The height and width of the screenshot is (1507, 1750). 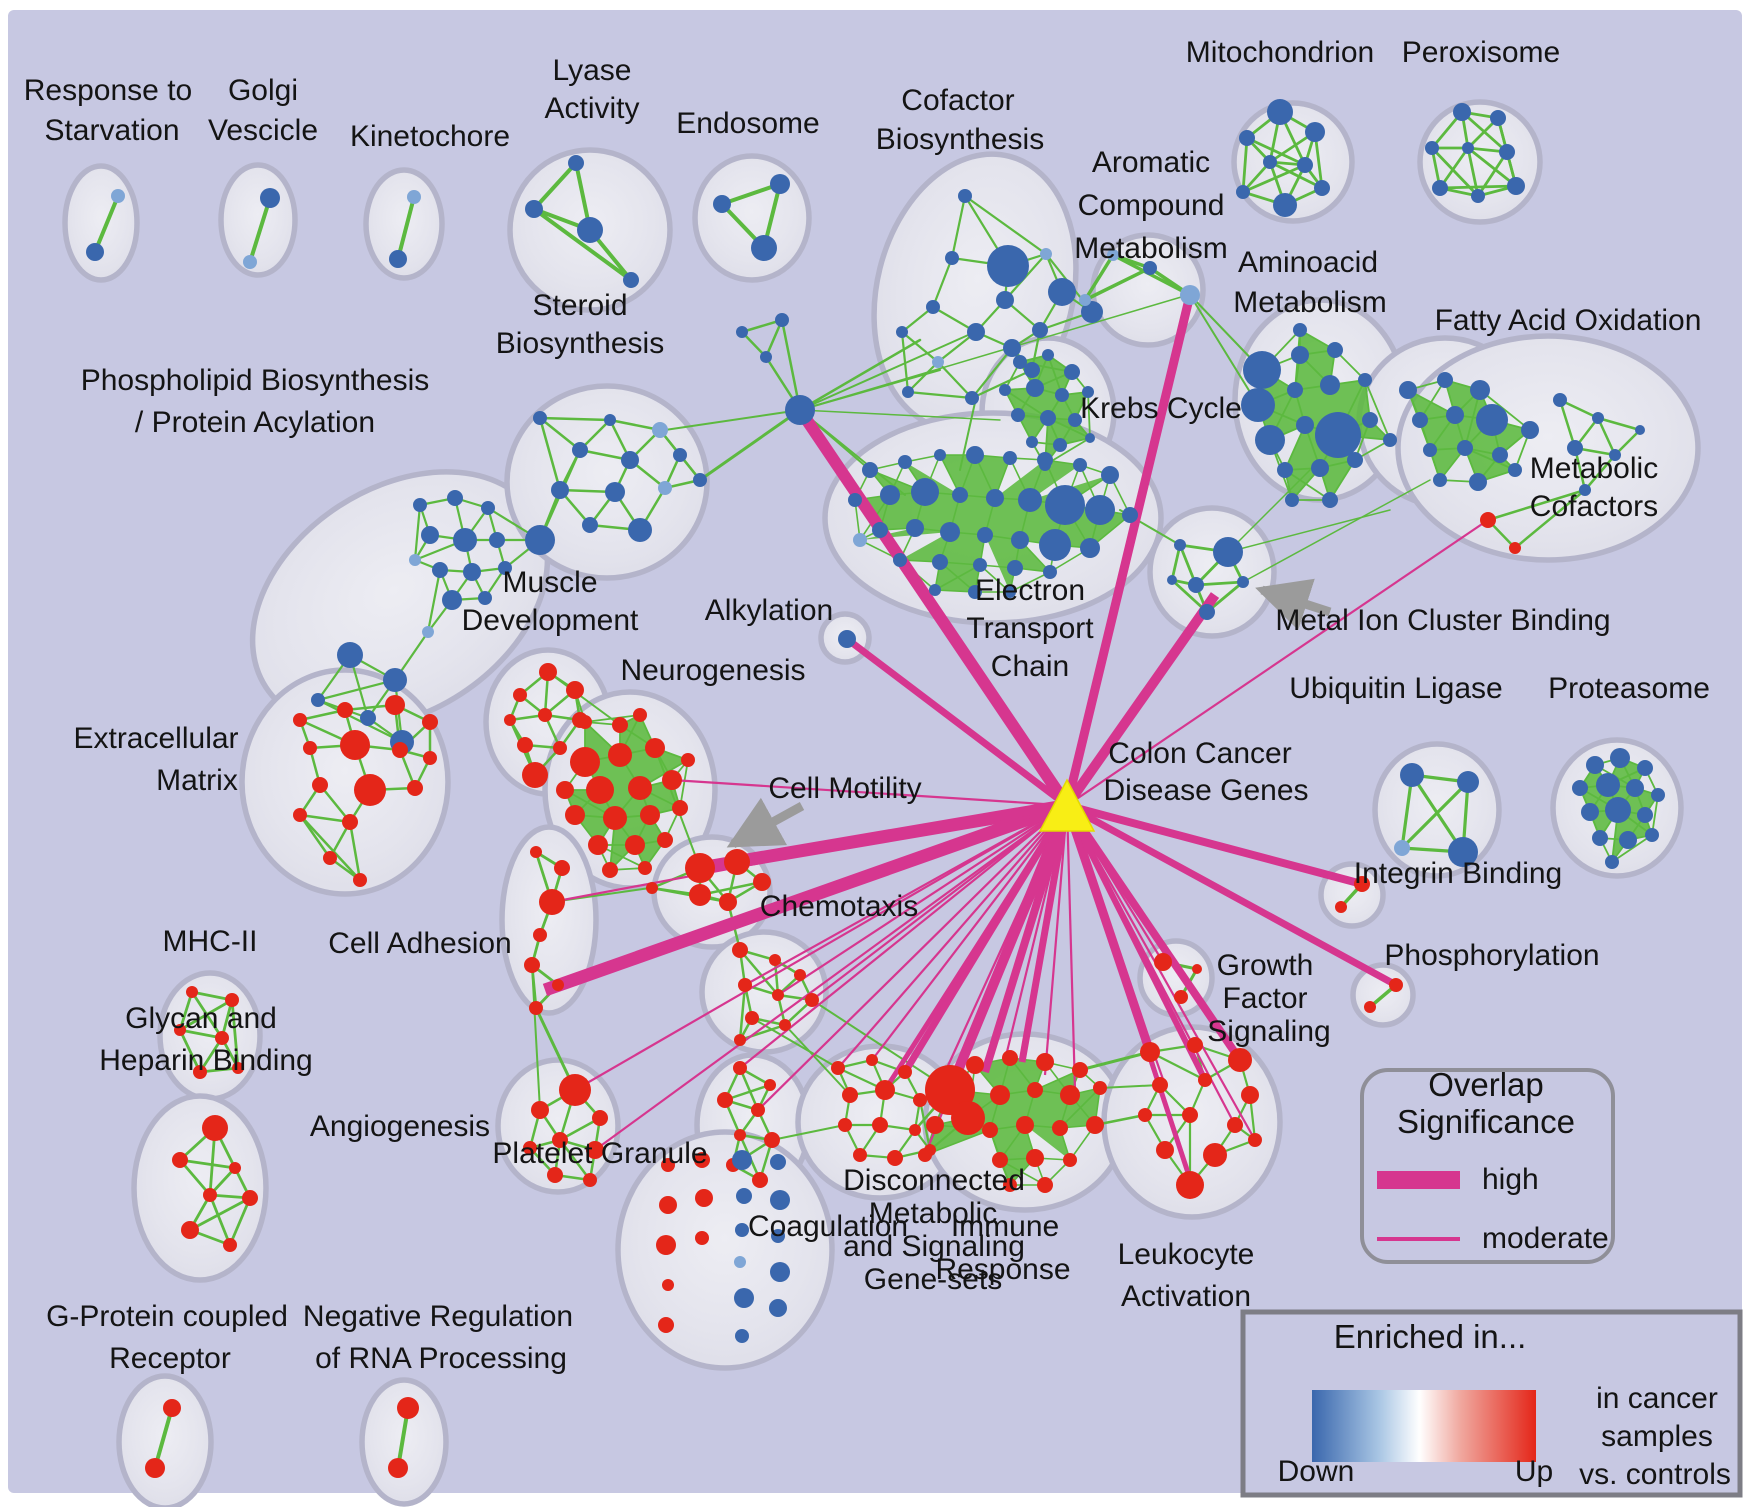 I want to click on cluster-extracellular-matrix-nodes, so click(x=365, y=791).